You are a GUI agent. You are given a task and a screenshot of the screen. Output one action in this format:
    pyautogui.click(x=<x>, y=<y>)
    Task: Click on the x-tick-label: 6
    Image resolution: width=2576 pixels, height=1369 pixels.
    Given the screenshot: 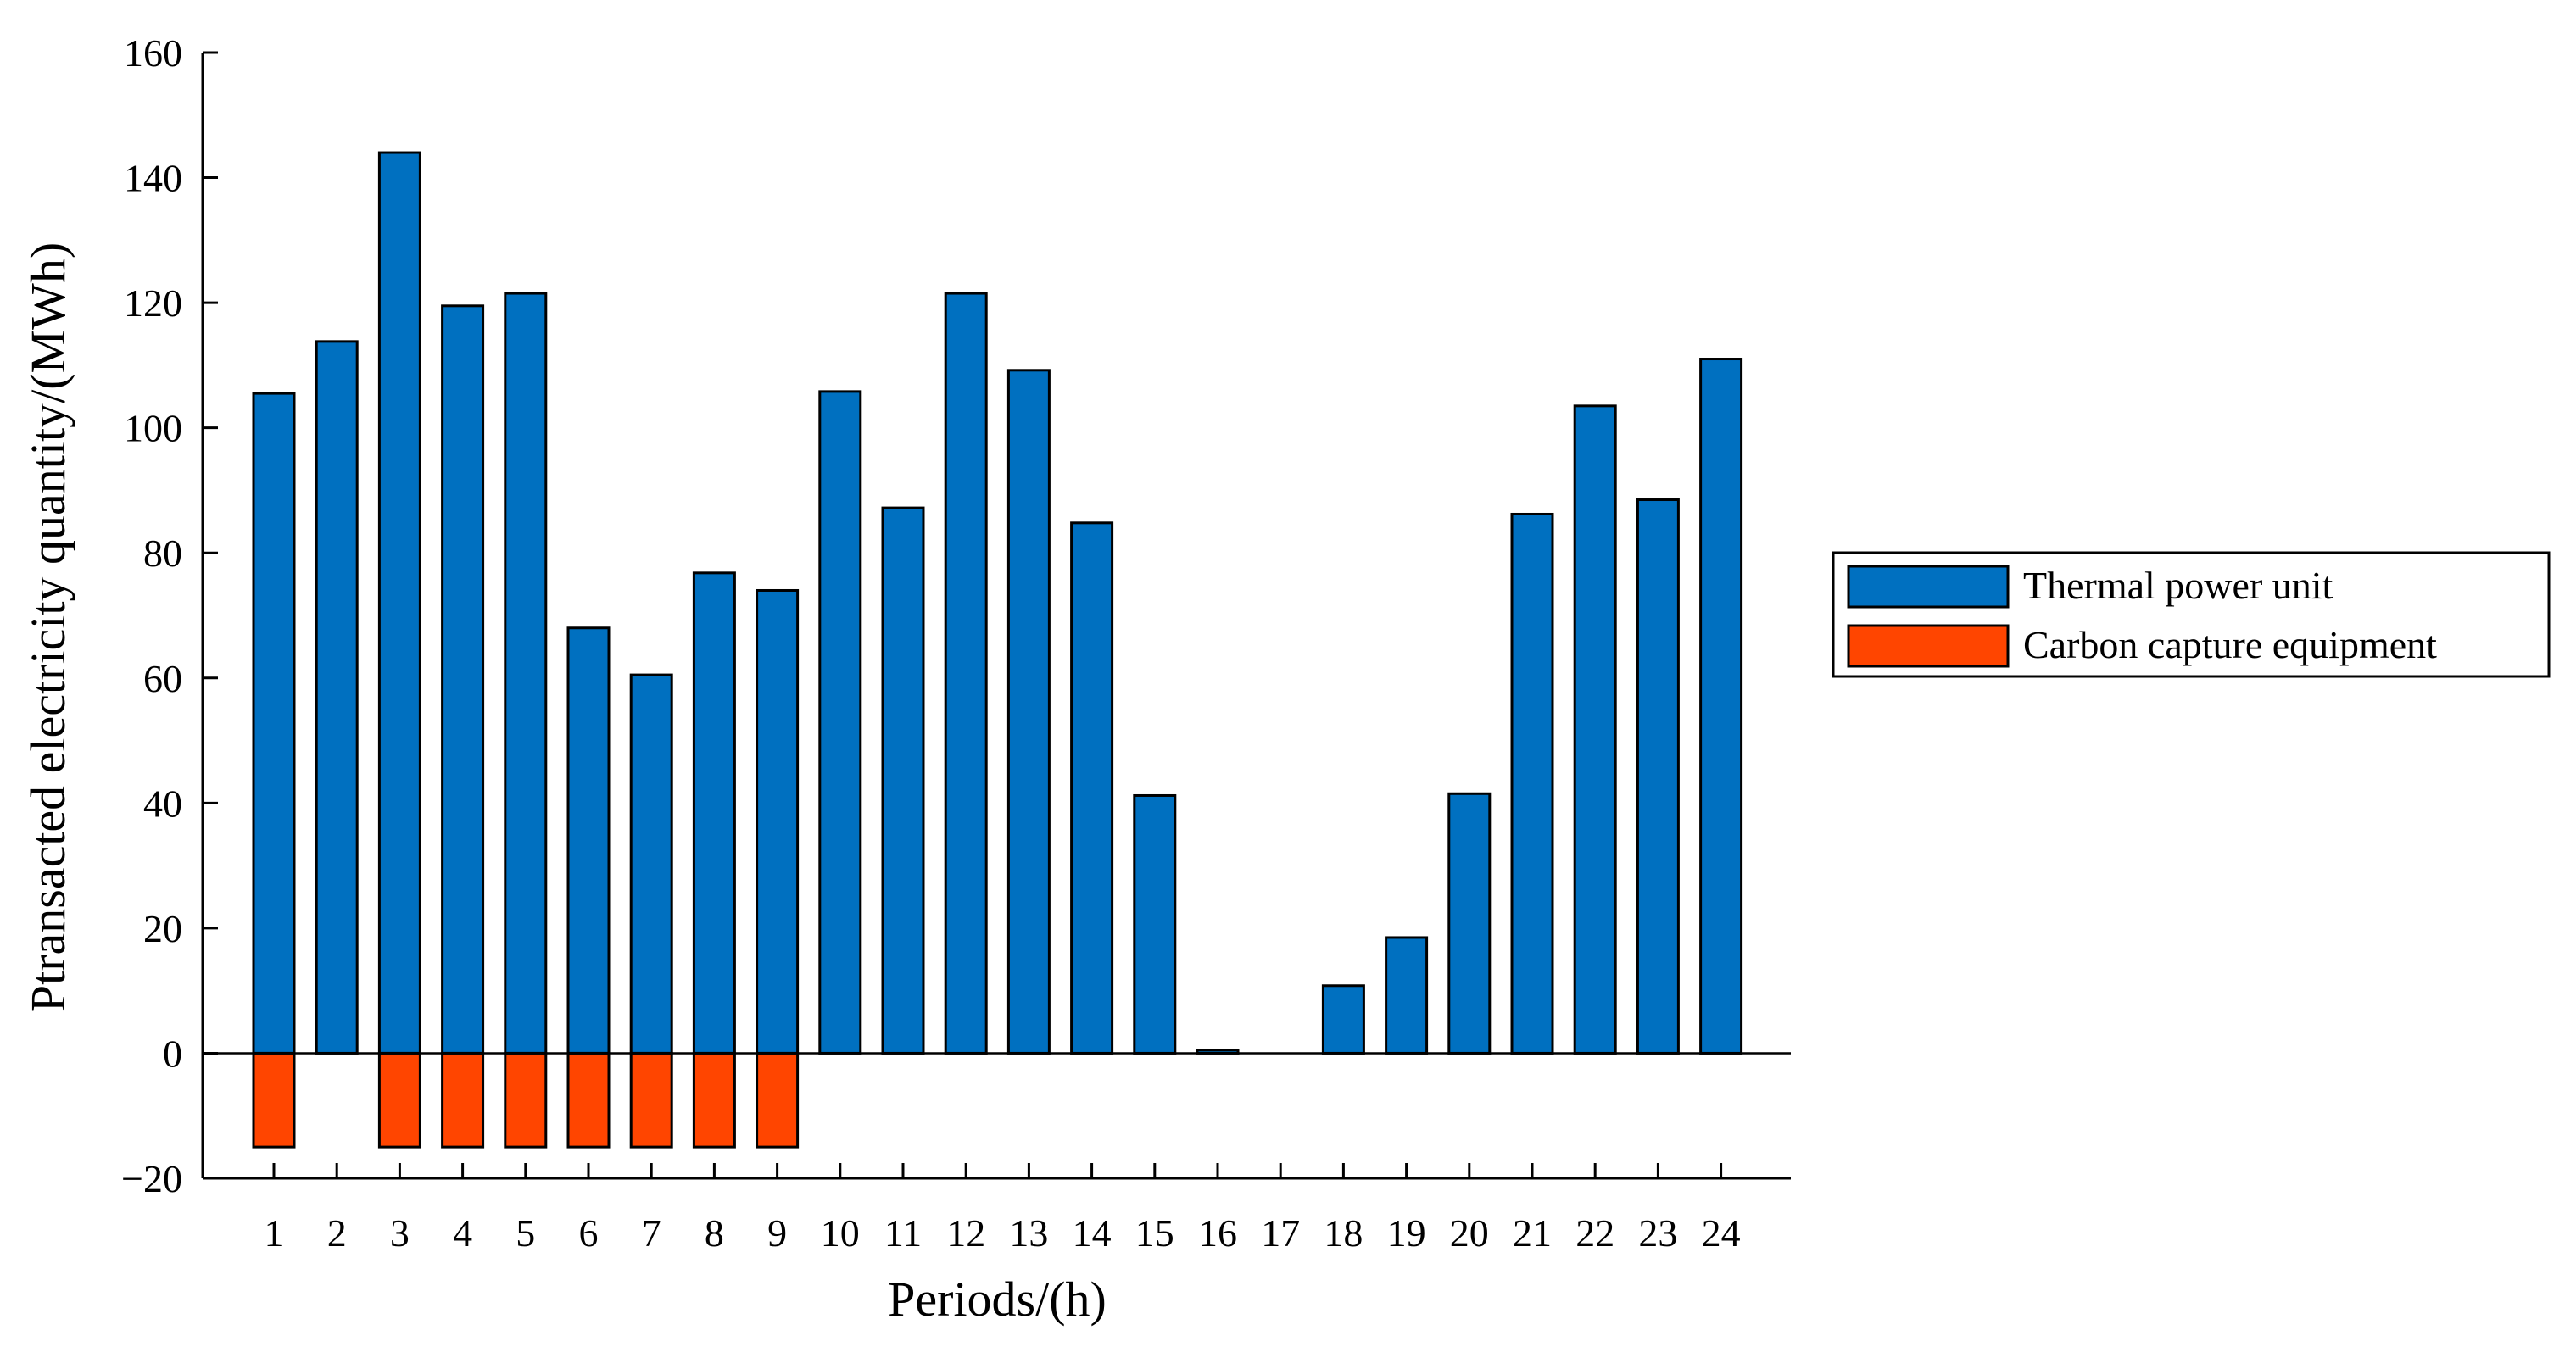 What is the action you would take?
    pyautogui.click(x=589, y=1233)
    